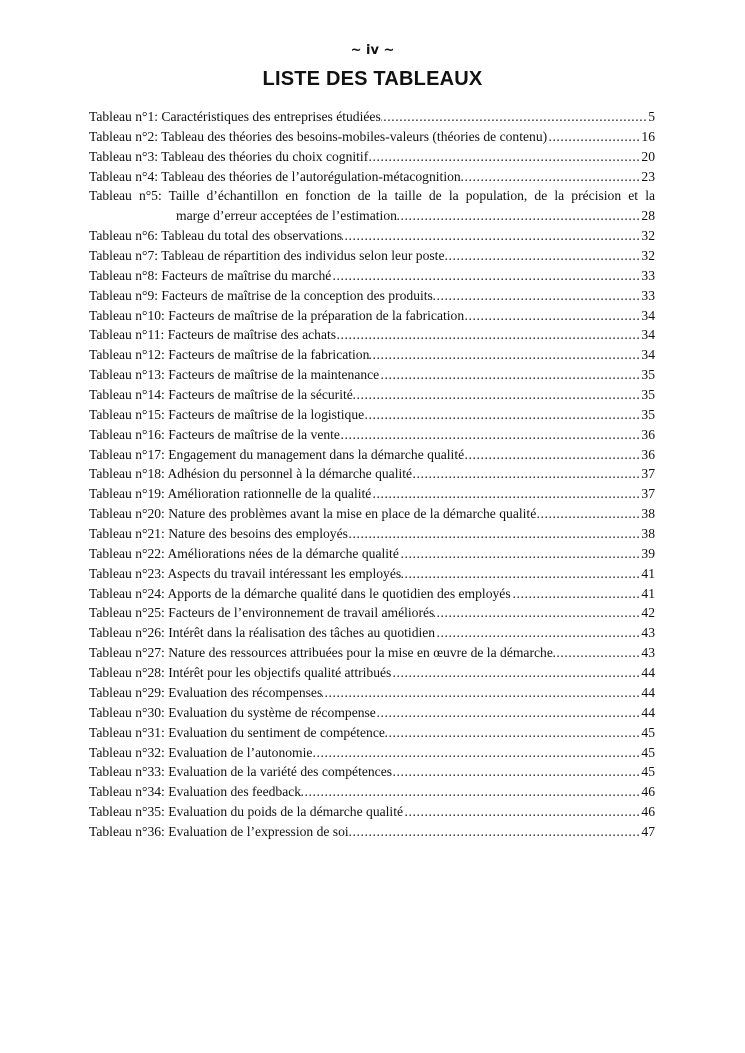 The width and height of the screenshot is (745, 1053). I want to click on entry-page-number: 42, so click(648, 613).